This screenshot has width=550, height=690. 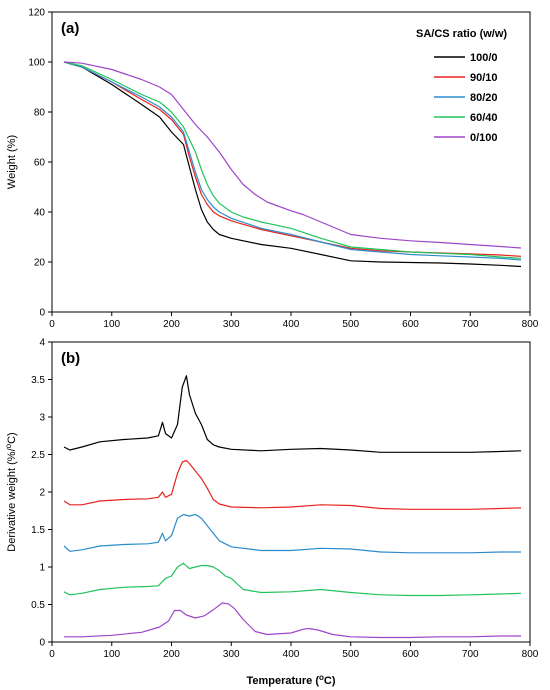 I want to click on panel-b-label: (b), so click(x=70, y=358).